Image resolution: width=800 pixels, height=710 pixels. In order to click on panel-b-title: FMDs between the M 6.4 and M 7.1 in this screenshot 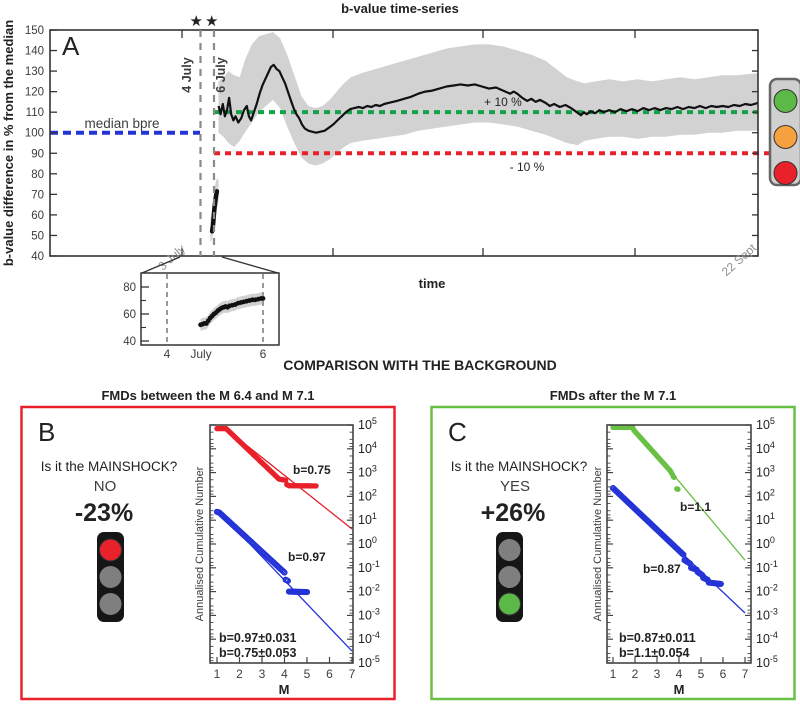, I will do `click(207, 395)`.